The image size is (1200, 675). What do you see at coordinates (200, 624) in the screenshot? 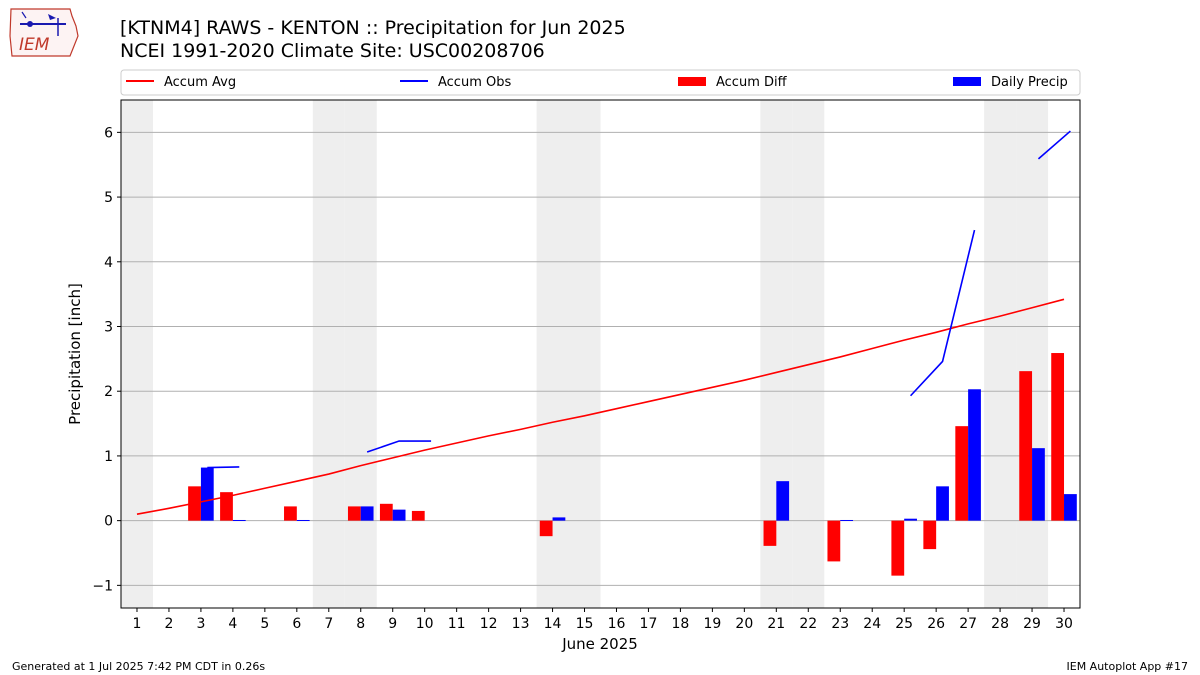
I see `x-tick-label: 3` at bounding box center [200, 624].